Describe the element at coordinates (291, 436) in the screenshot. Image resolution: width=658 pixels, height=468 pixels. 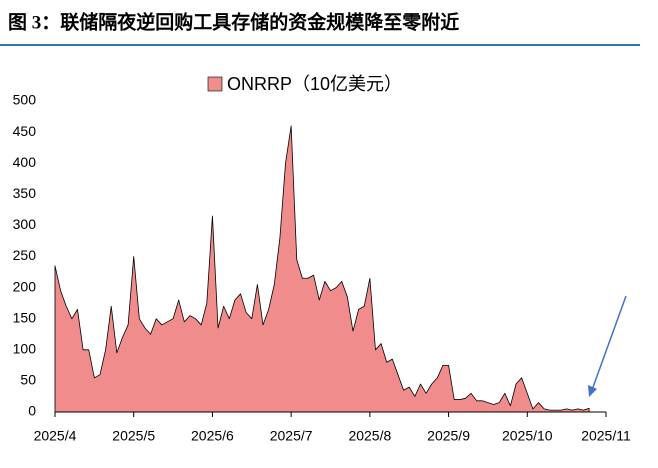
I see `x-tick-label: 2025/7` at that location.